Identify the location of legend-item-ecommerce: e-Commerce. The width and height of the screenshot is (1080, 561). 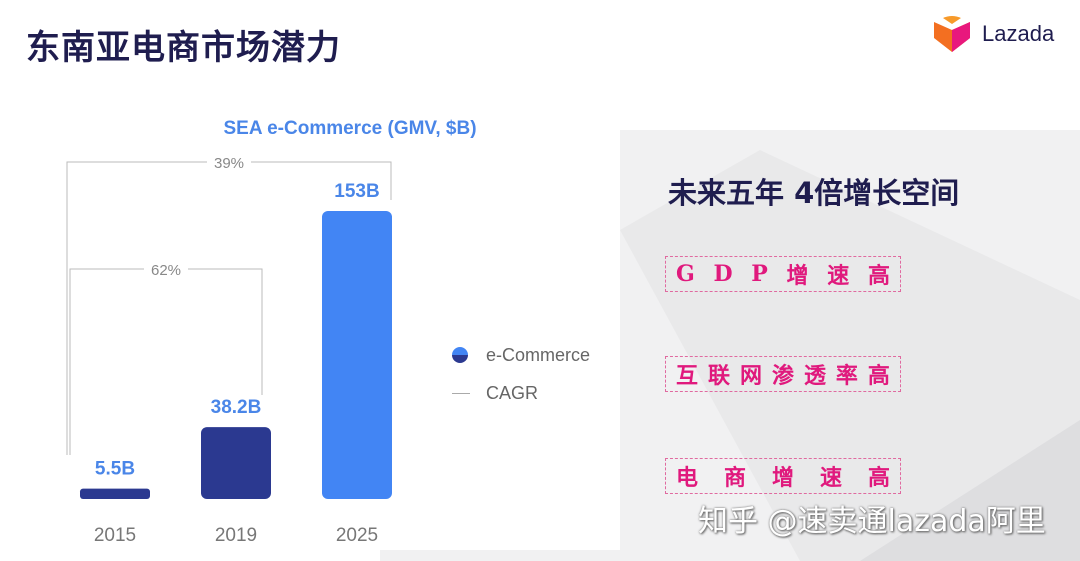
(521, 355).